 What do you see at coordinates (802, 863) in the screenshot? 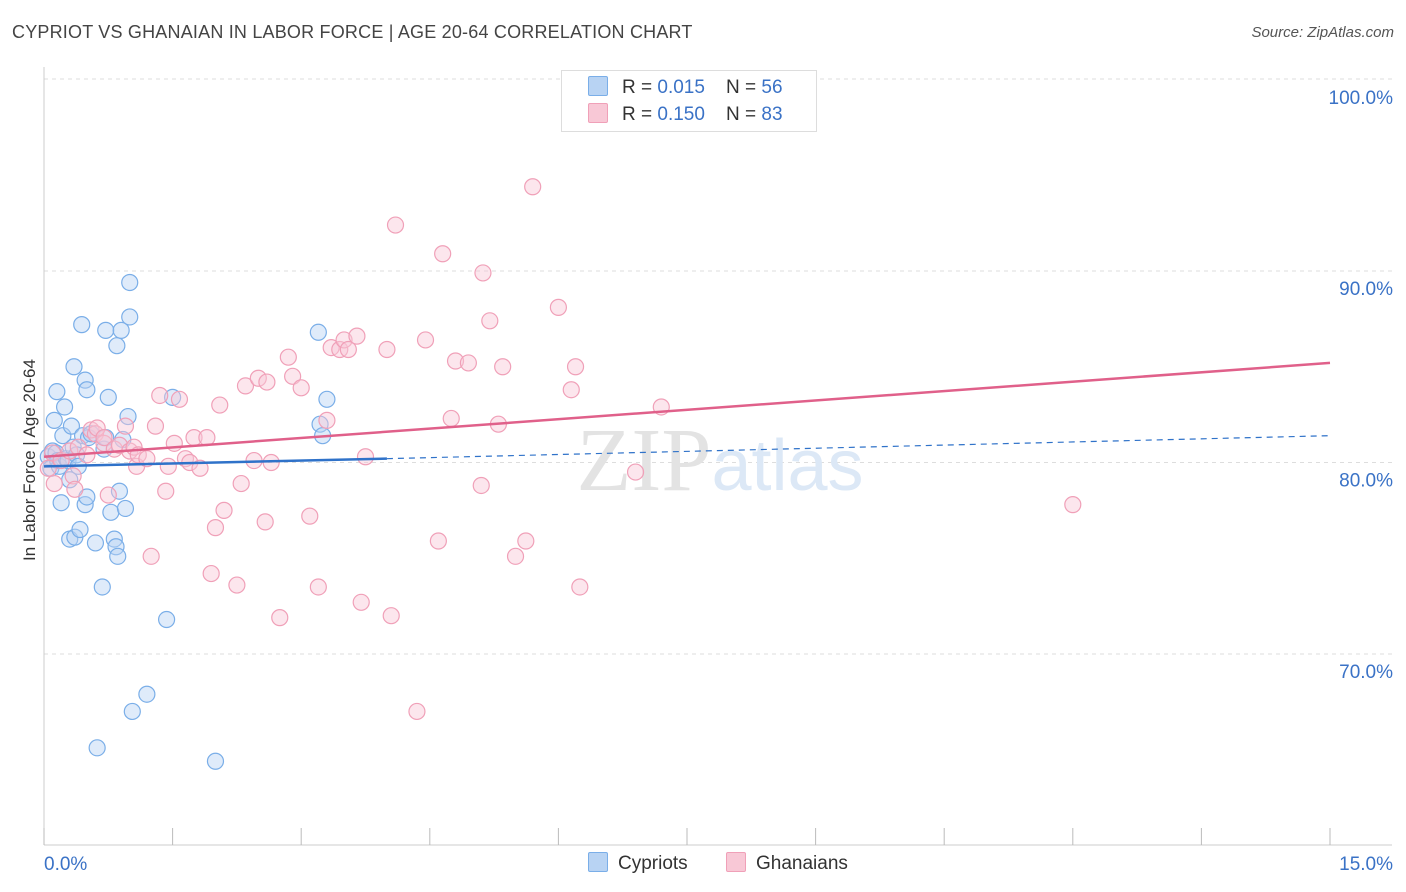
I see `ghanaians-label: Ghanaians` at bounding box center [802, 863].